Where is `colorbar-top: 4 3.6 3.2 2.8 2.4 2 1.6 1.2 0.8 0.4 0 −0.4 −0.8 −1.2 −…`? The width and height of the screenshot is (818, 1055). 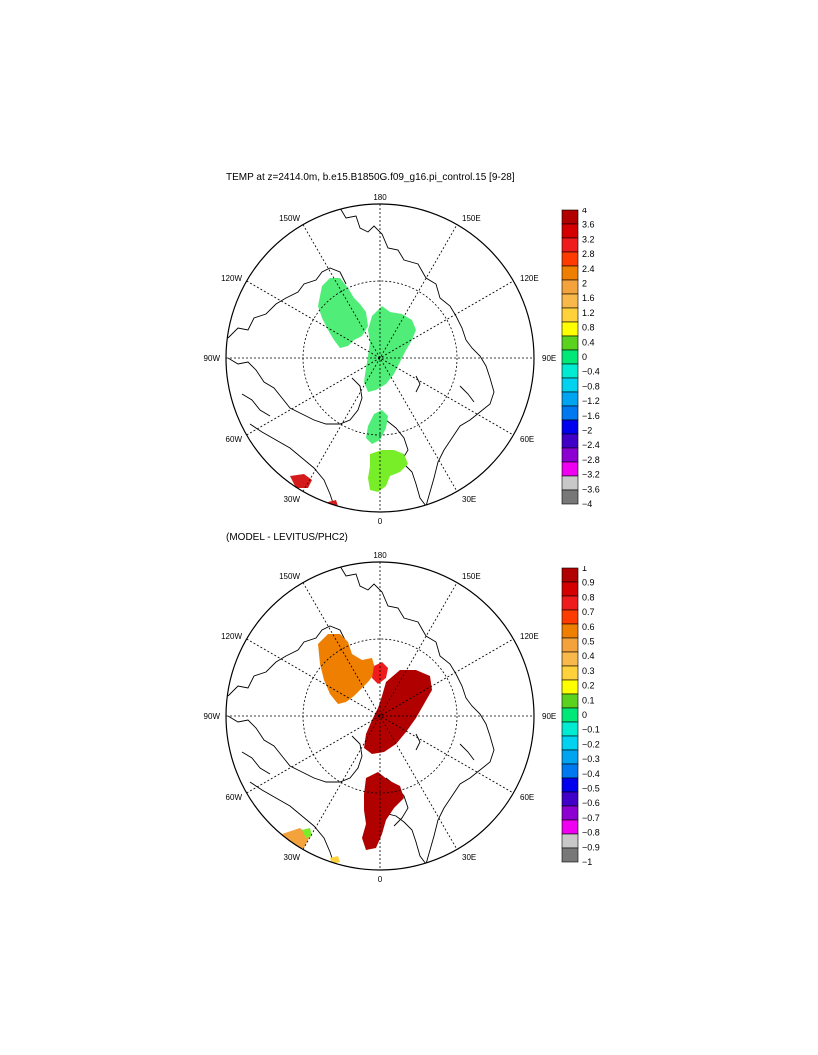 colorbar-top: 4 3.6 3.2 2.8 2.4 2 1.6 1.2 0.8 0.4 0 −0.4 −0.8 −1.2 −… is located at coordinates (580, 358).